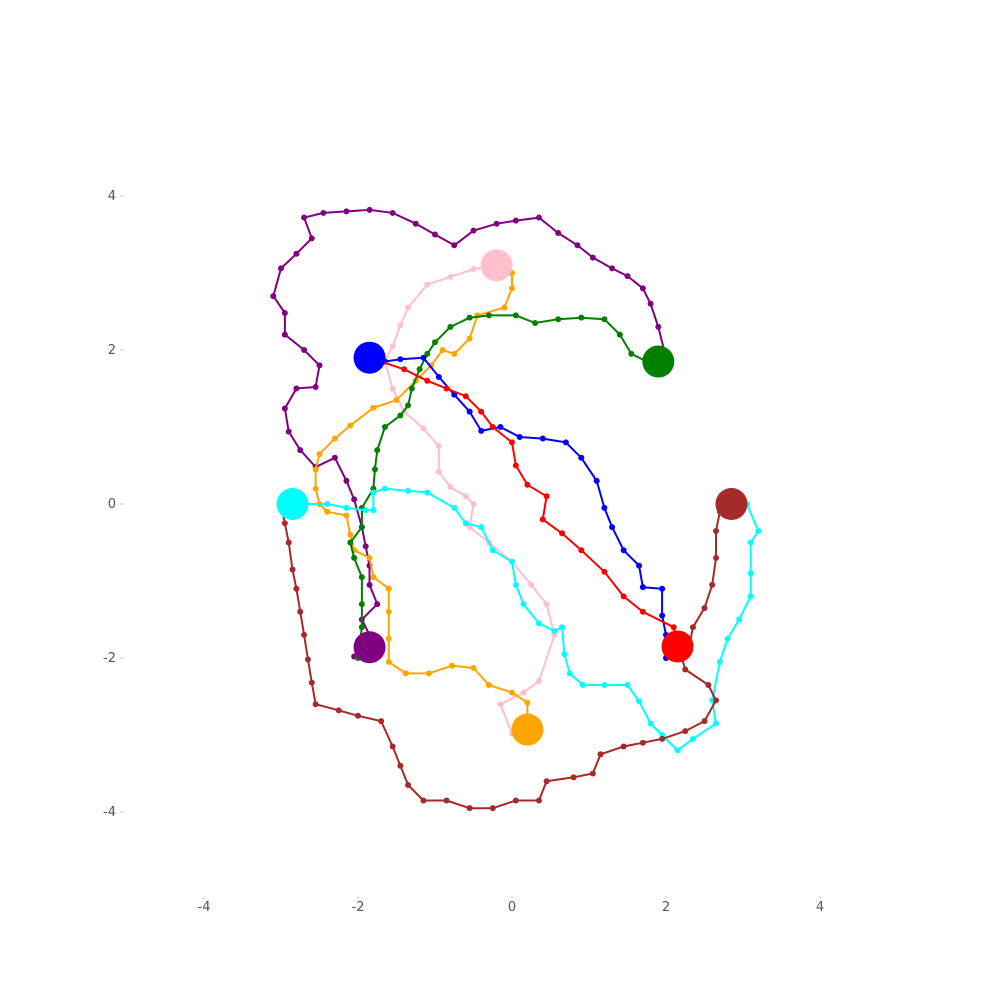  What do you see at coordinates (358, 907) in the screenshot?
I see `x-tick-label: -2` at bounding box center [358, 907].